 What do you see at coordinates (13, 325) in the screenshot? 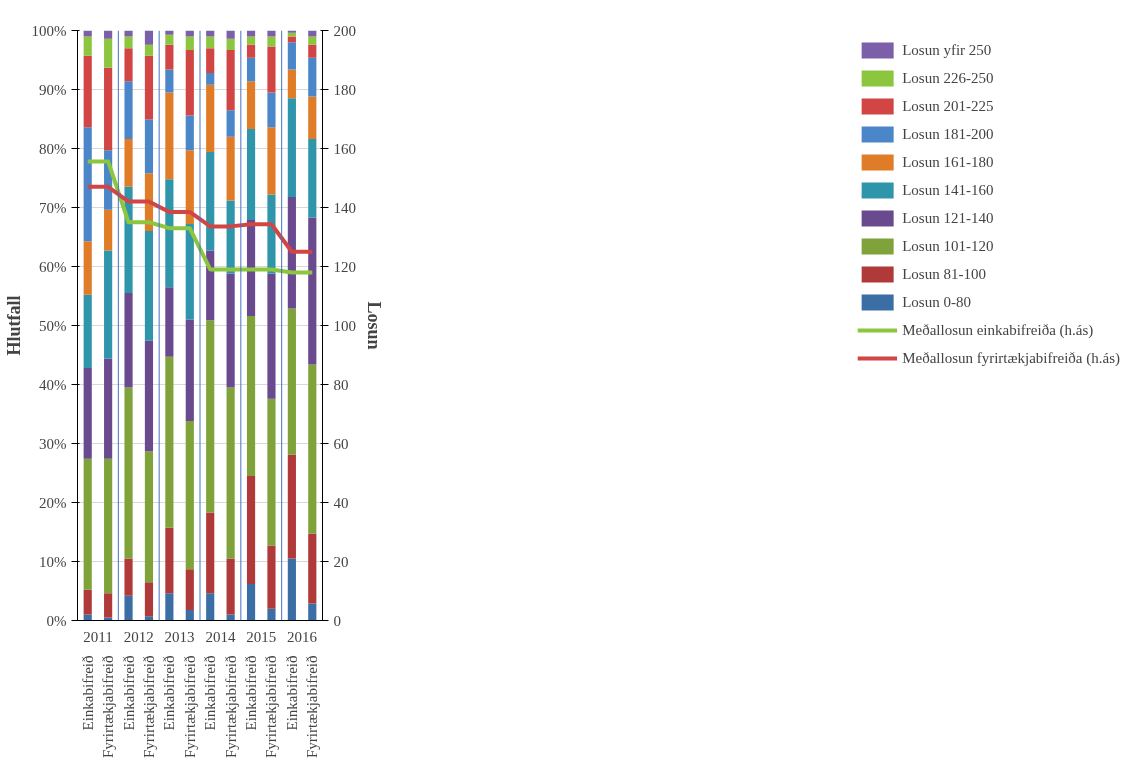
I see `y-axis-title: Hlutfall` at bounding box center [13, 325].